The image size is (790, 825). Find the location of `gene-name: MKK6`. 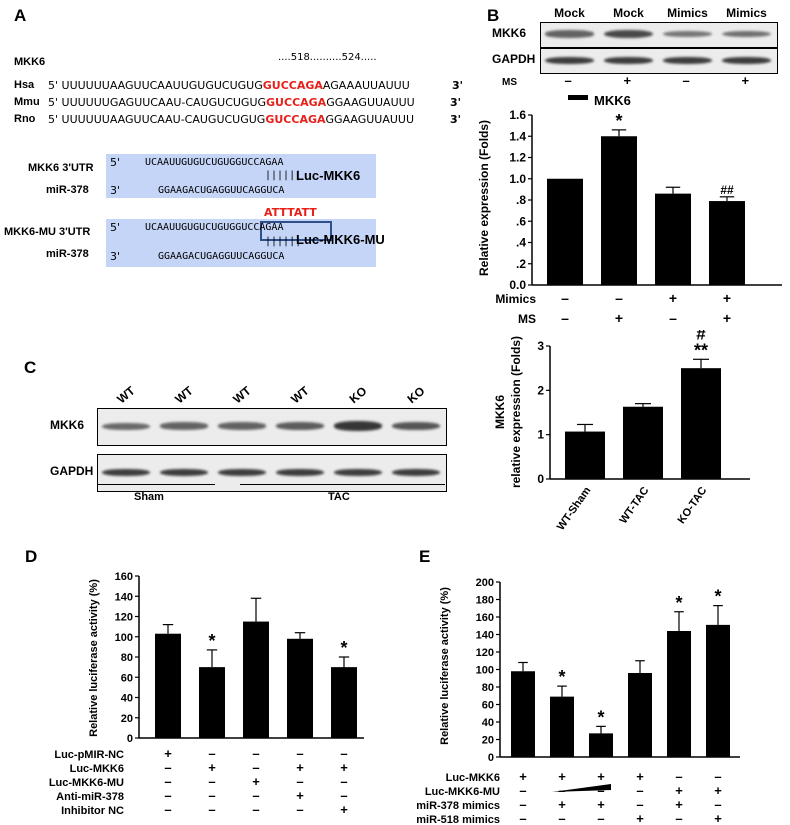

gene-name: MKK6 is located at coordinates (30, 62).